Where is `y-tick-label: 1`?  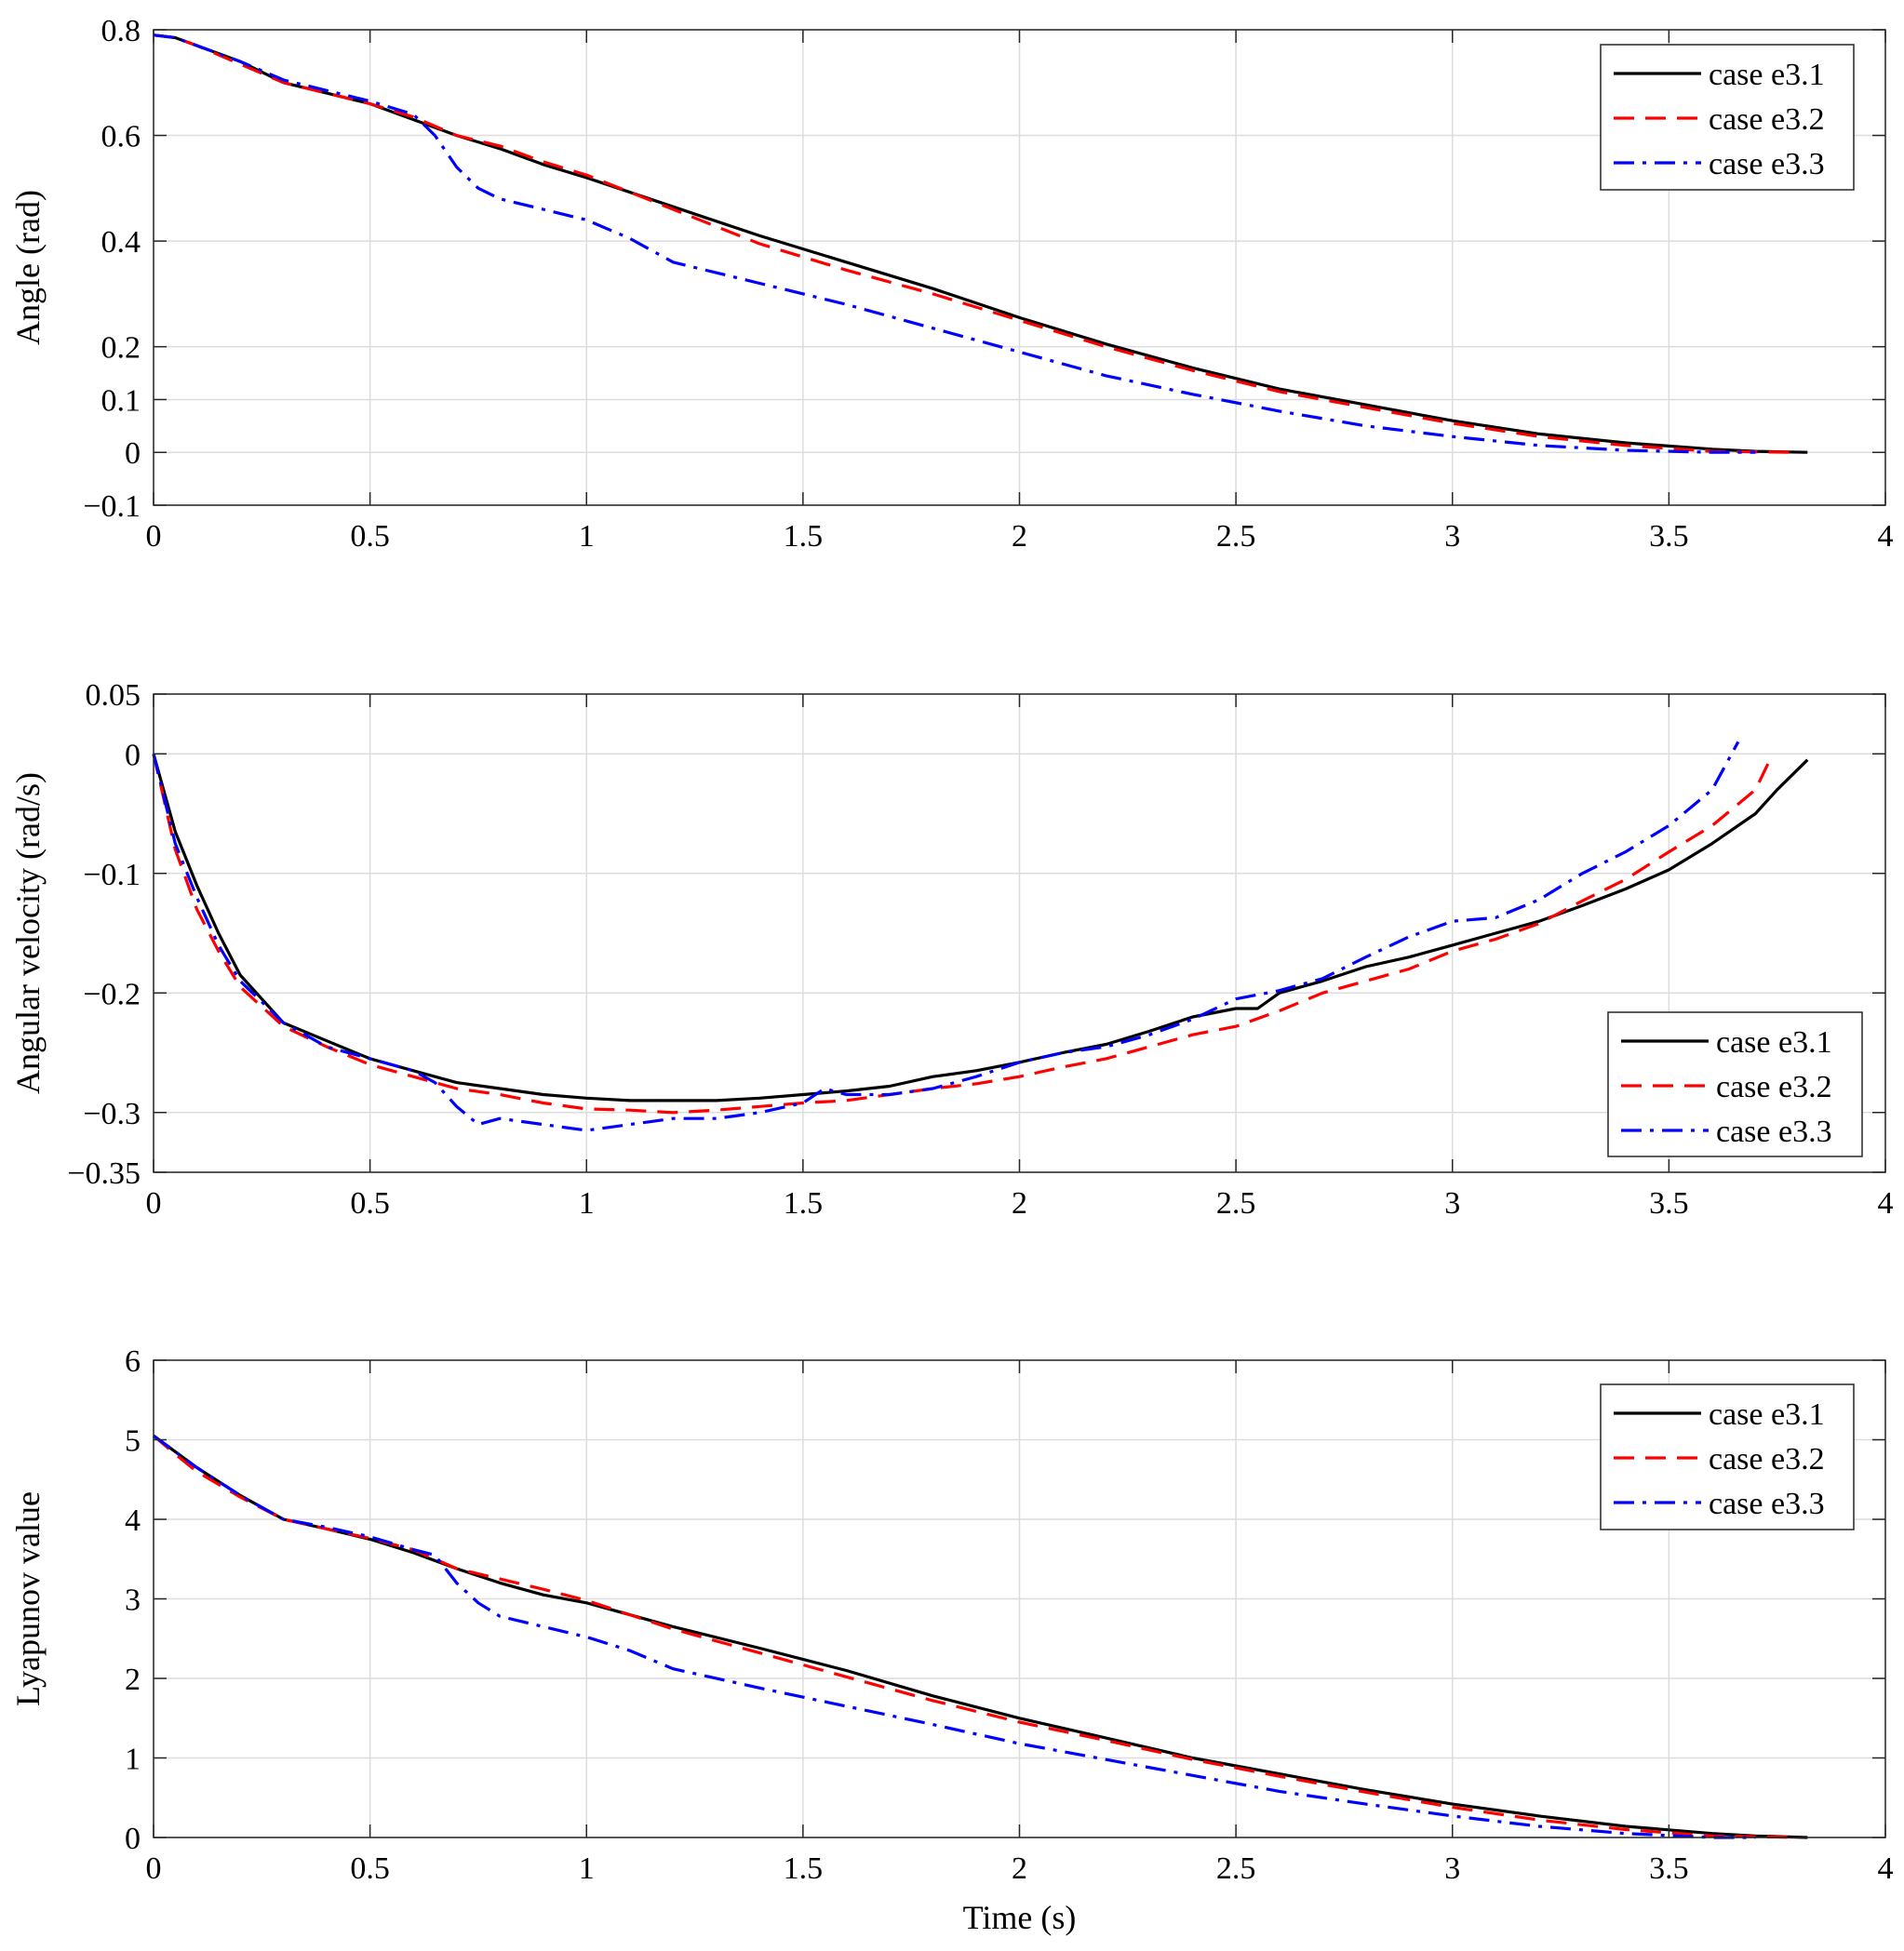 y-tick-label: 1 is located at coordinates (133, 1760).